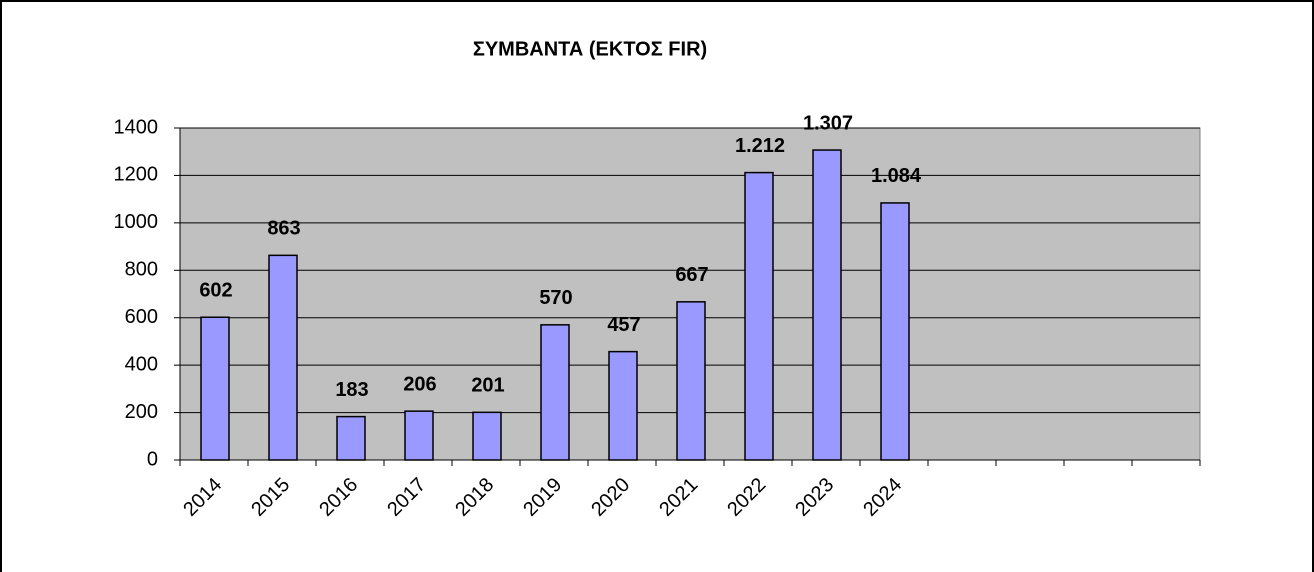 The height and width of the screenshot is (572, 1314). I want to click on x-tick-label: 2015, so click(270, 497).